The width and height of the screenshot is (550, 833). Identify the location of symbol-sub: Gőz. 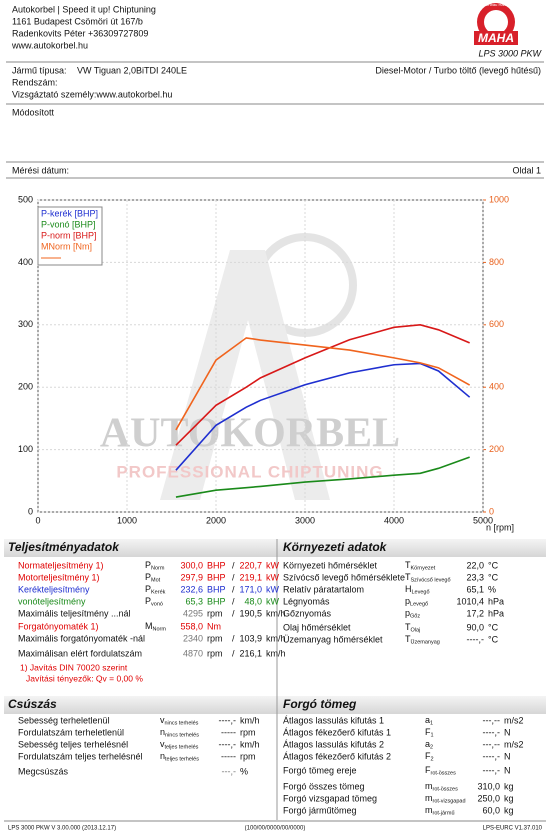
(415, 617).